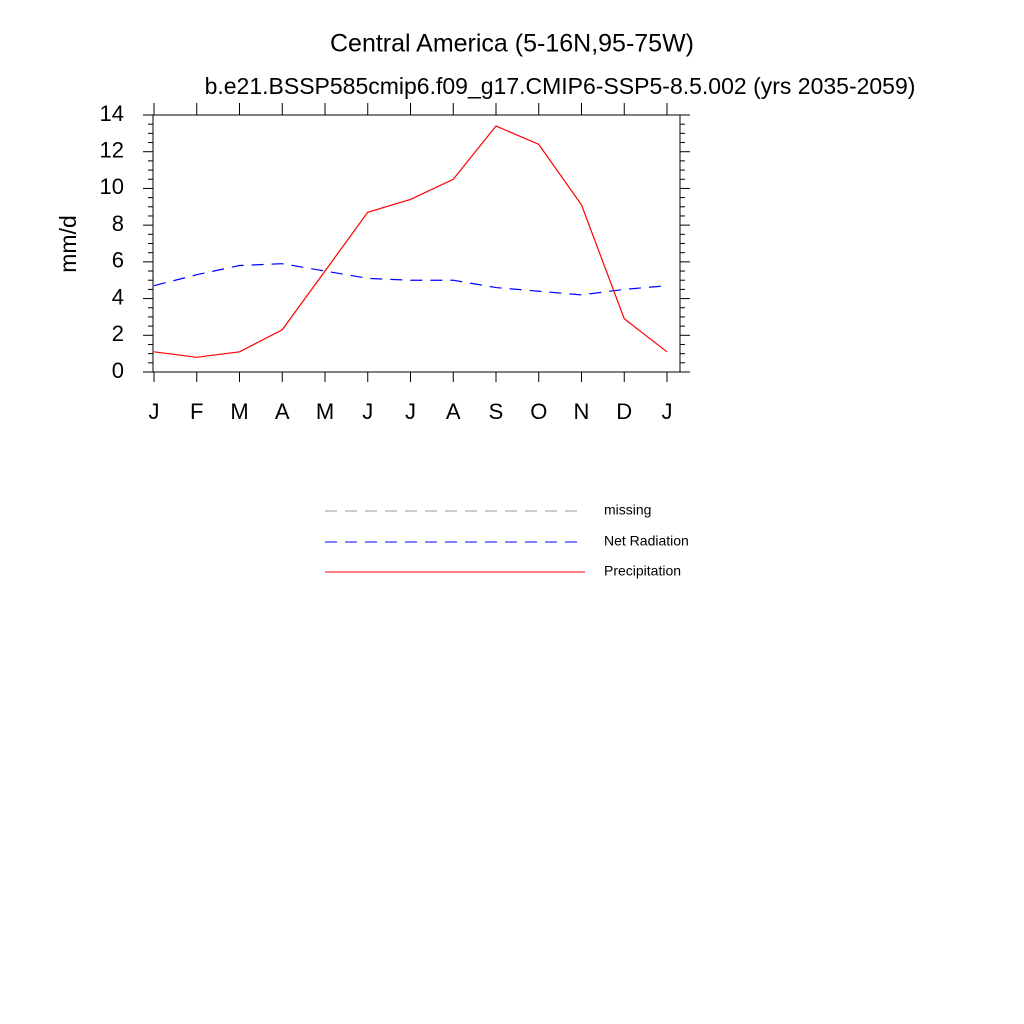 This screenshot has width=1024, height=1024. I want to click on x-tick-label: O, so click(538, 411).